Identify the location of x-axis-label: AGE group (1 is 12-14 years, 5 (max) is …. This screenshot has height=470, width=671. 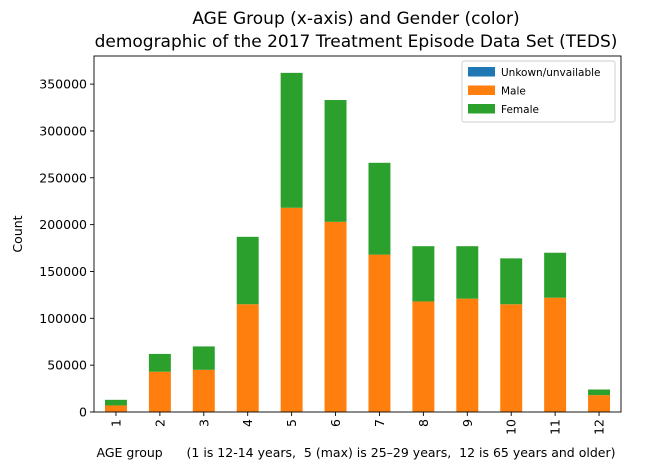
(356, 452).